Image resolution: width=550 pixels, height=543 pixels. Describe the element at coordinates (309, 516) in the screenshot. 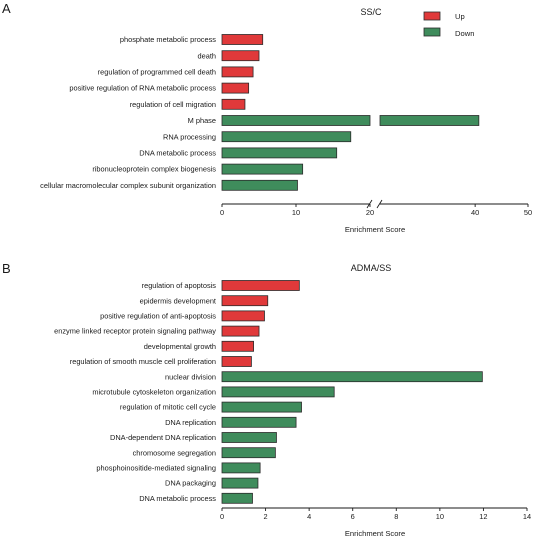

I see `tick-label: 4` at that location.